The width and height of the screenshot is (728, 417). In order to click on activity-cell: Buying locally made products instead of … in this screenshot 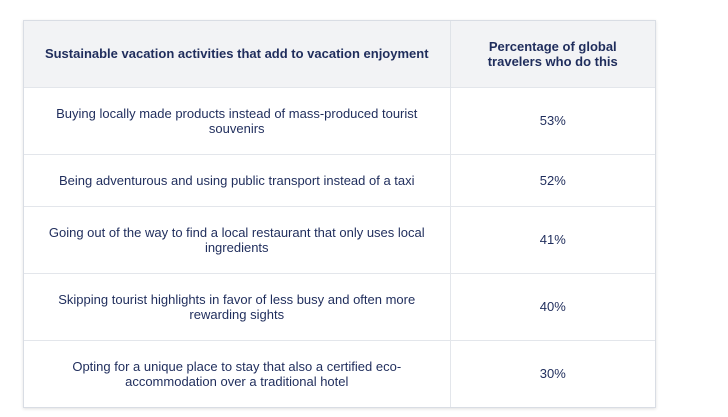, I will do `click(237, 120)`.